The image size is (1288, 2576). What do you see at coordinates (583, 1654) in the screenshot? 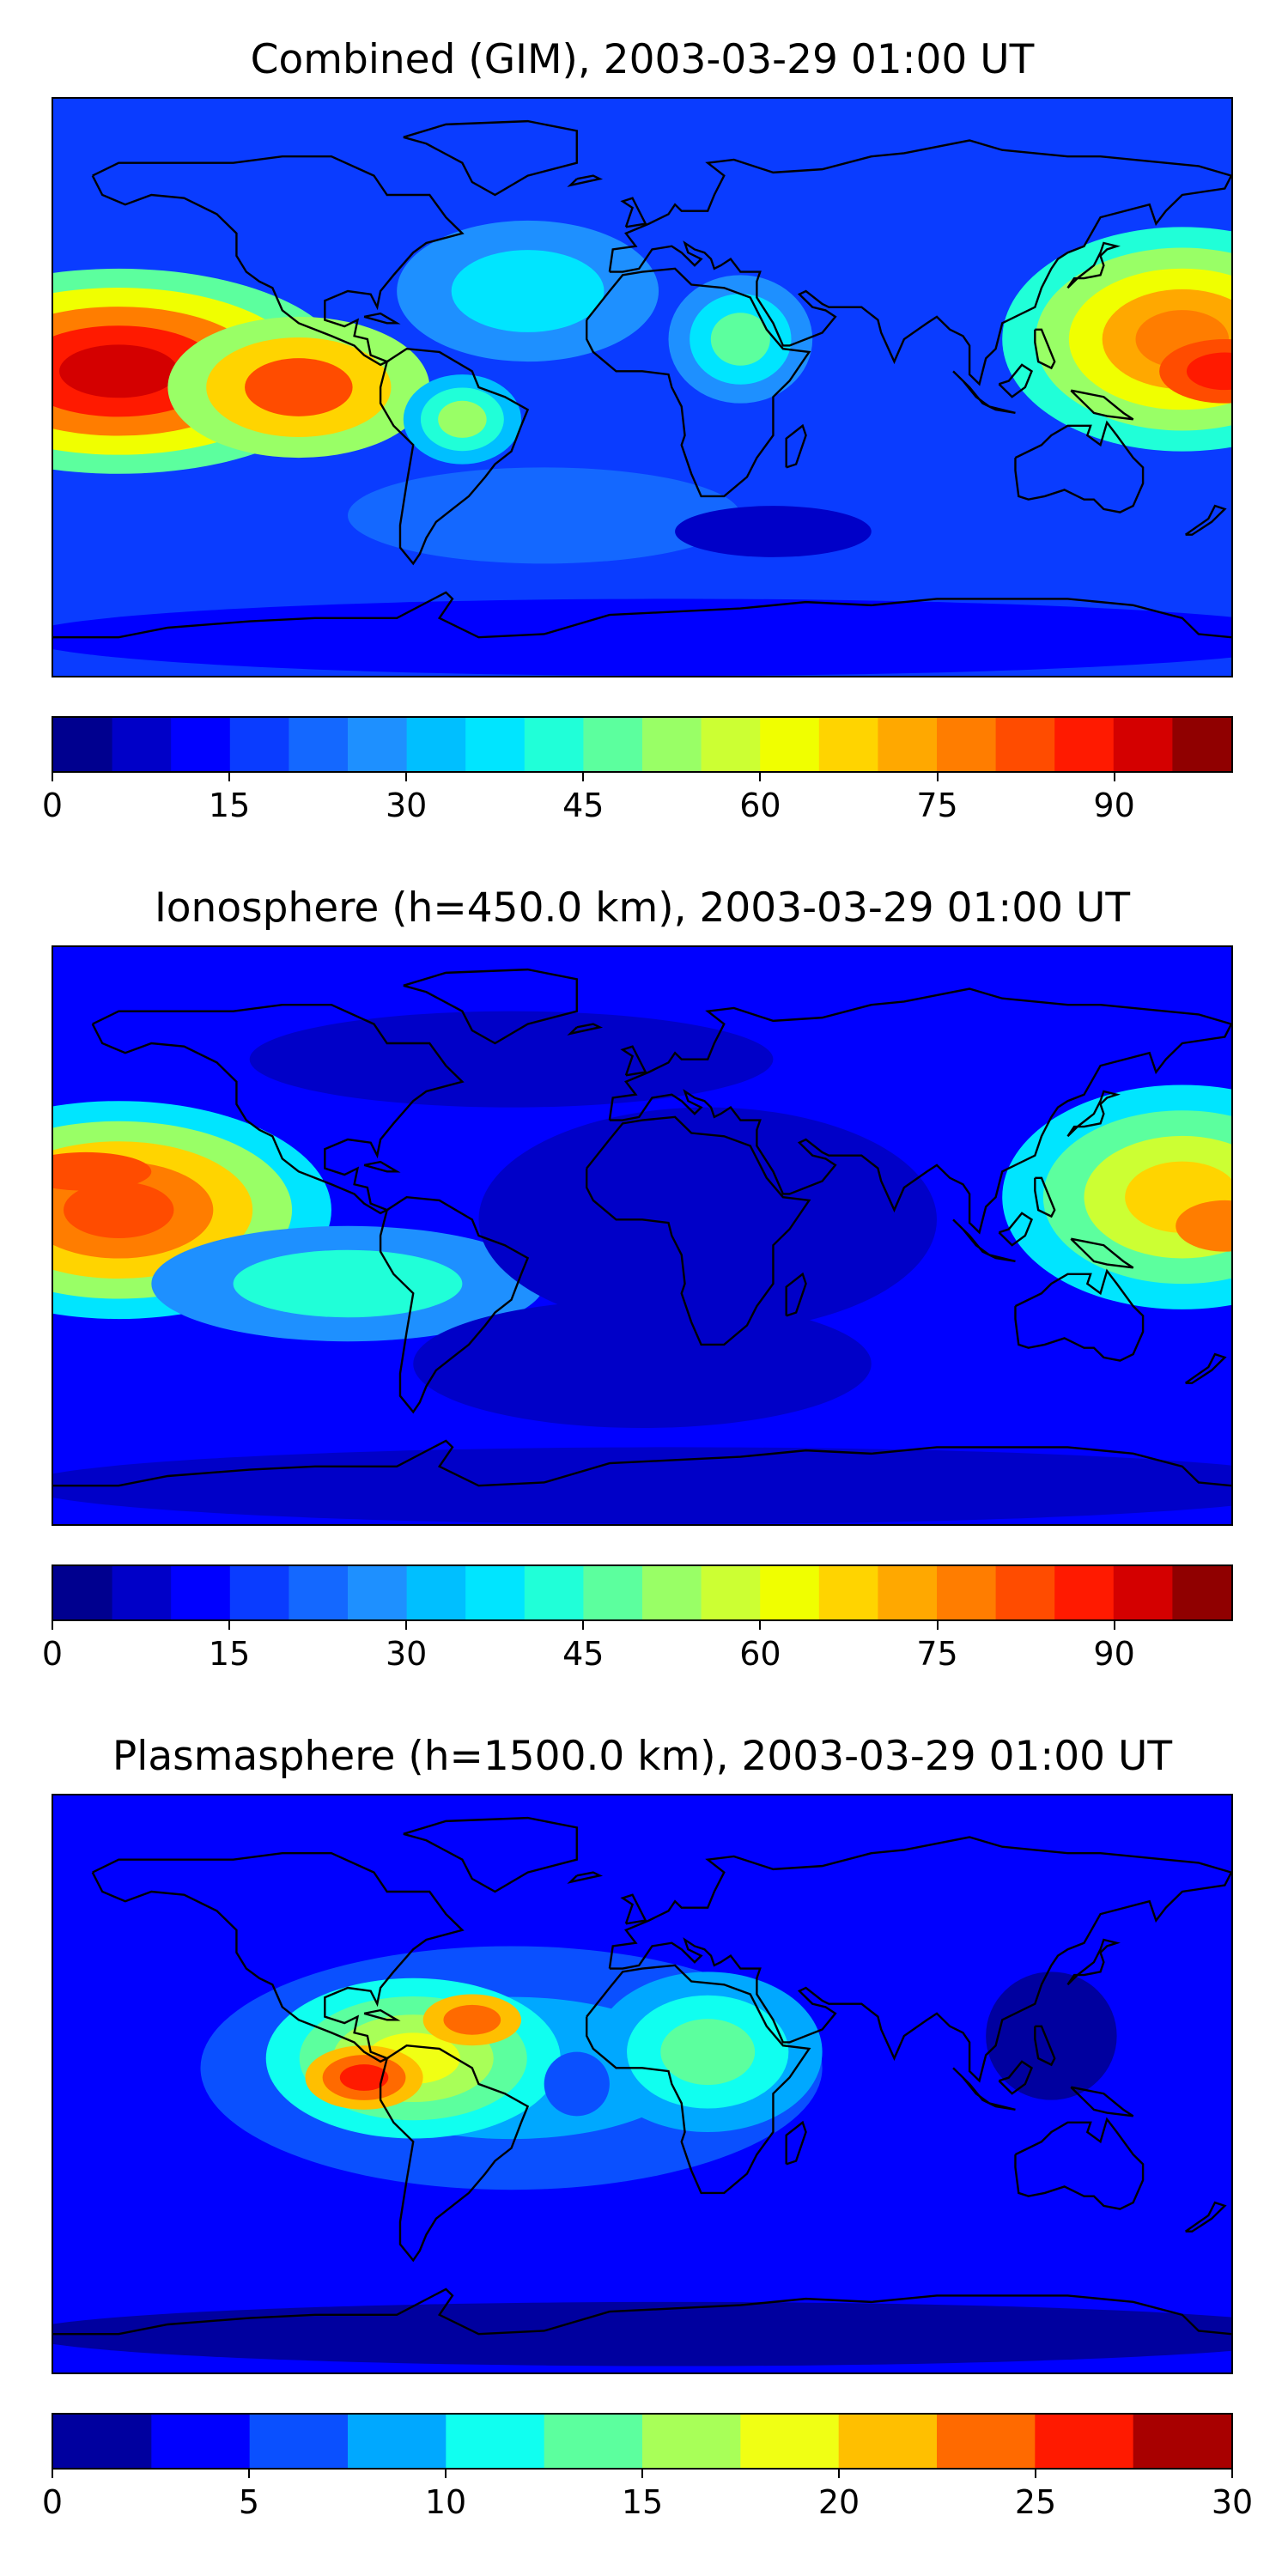
I see `colorbar-tick-label: 45` at bounding box center [583, 1654].